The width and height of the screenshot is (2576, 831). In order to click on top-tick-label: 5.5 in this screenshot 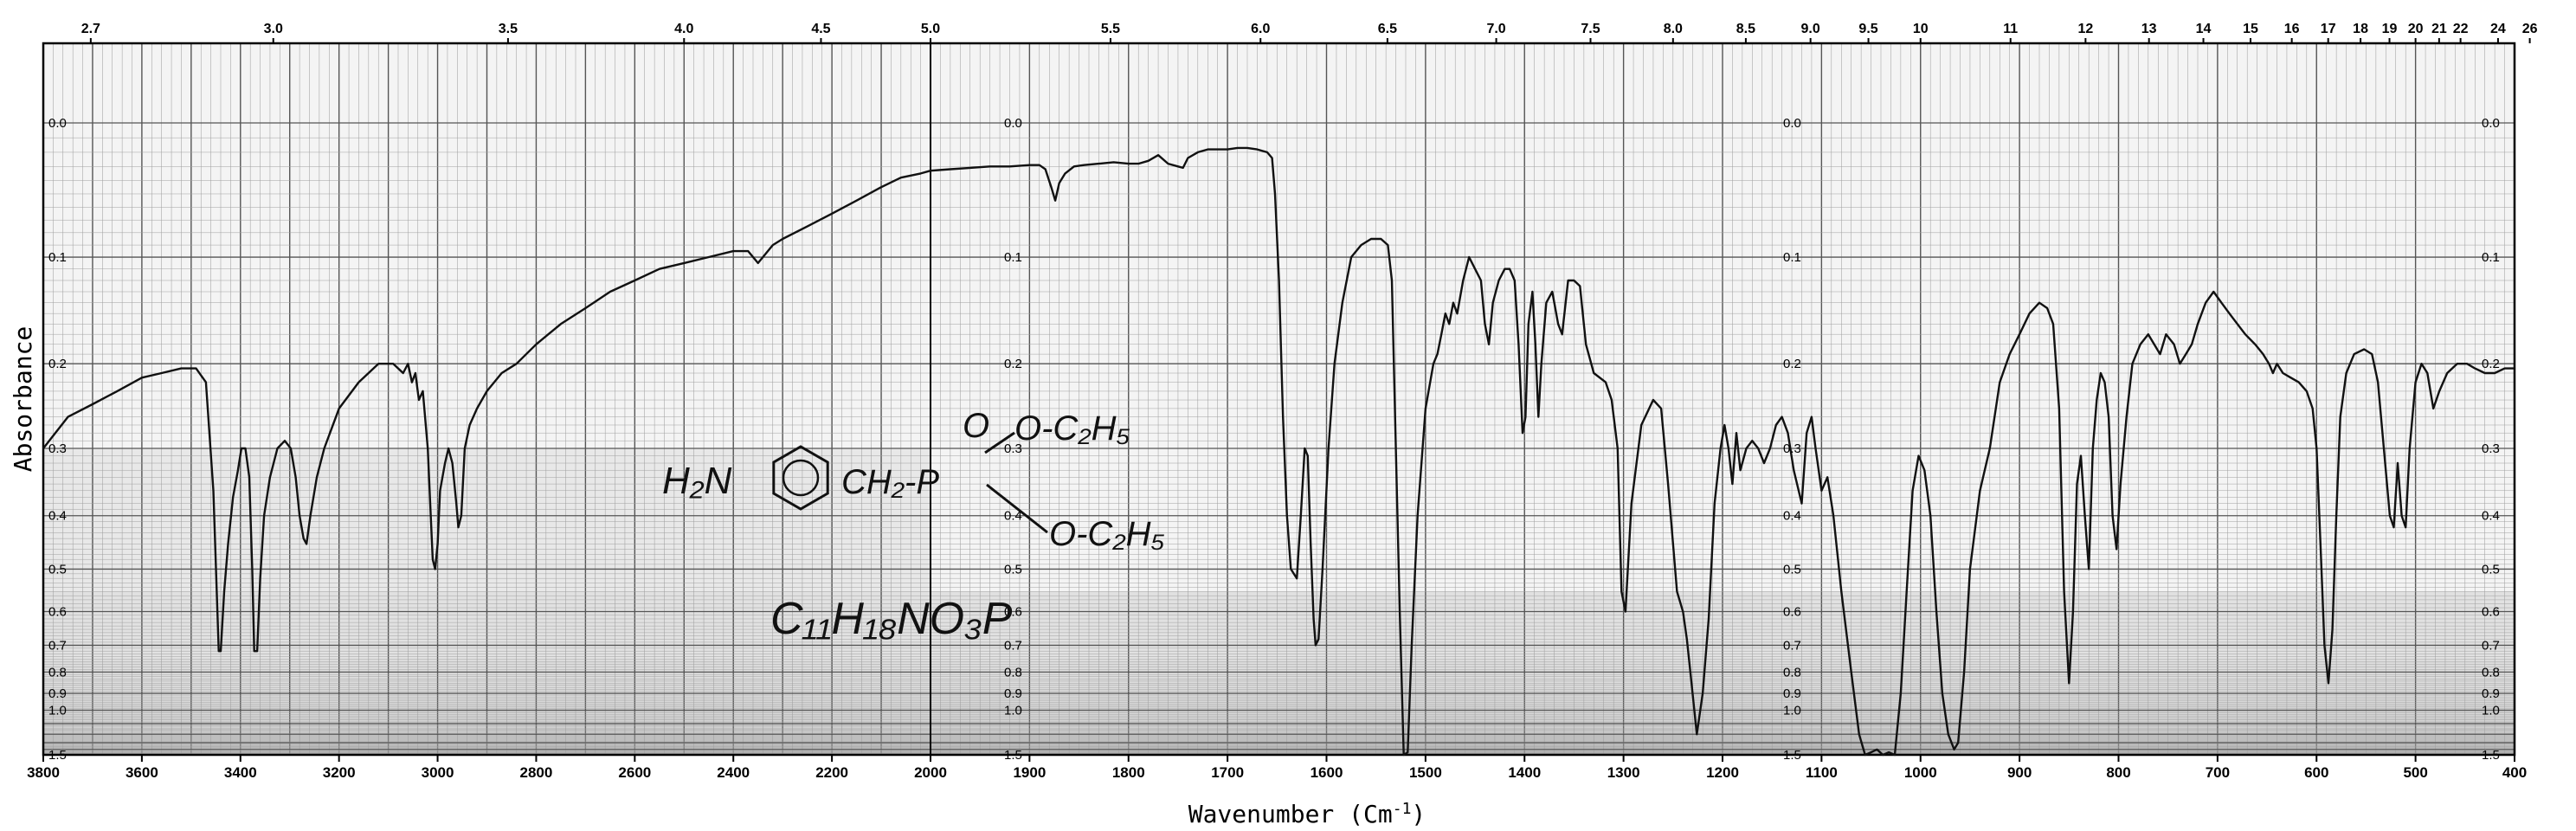, I will do `click(1110, 29)`.